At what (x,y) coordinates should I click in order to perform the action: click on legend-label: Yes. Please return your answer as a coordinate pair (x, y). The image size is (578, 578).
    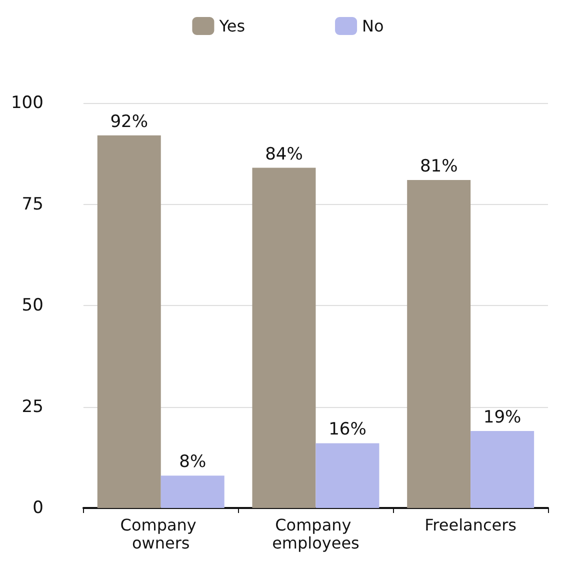
    Looking at the image, I should click on (232, 26).